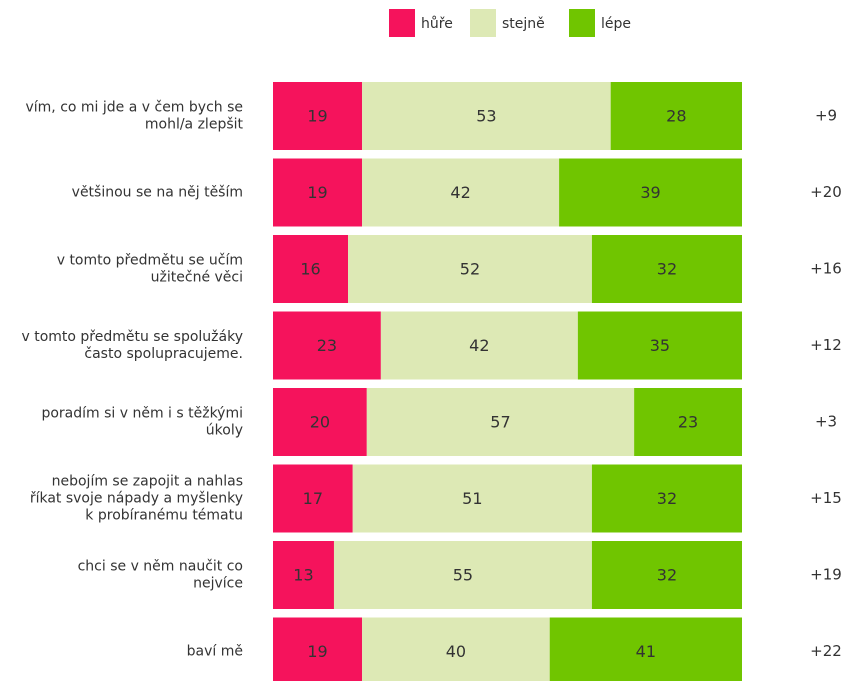 The height and width of the screenshot is (685, 846). What do you see at coordinates (150, 261) in the screenshot?
I see `category-label: v tomto předmětu se učím` at bounding box center [150, 261].